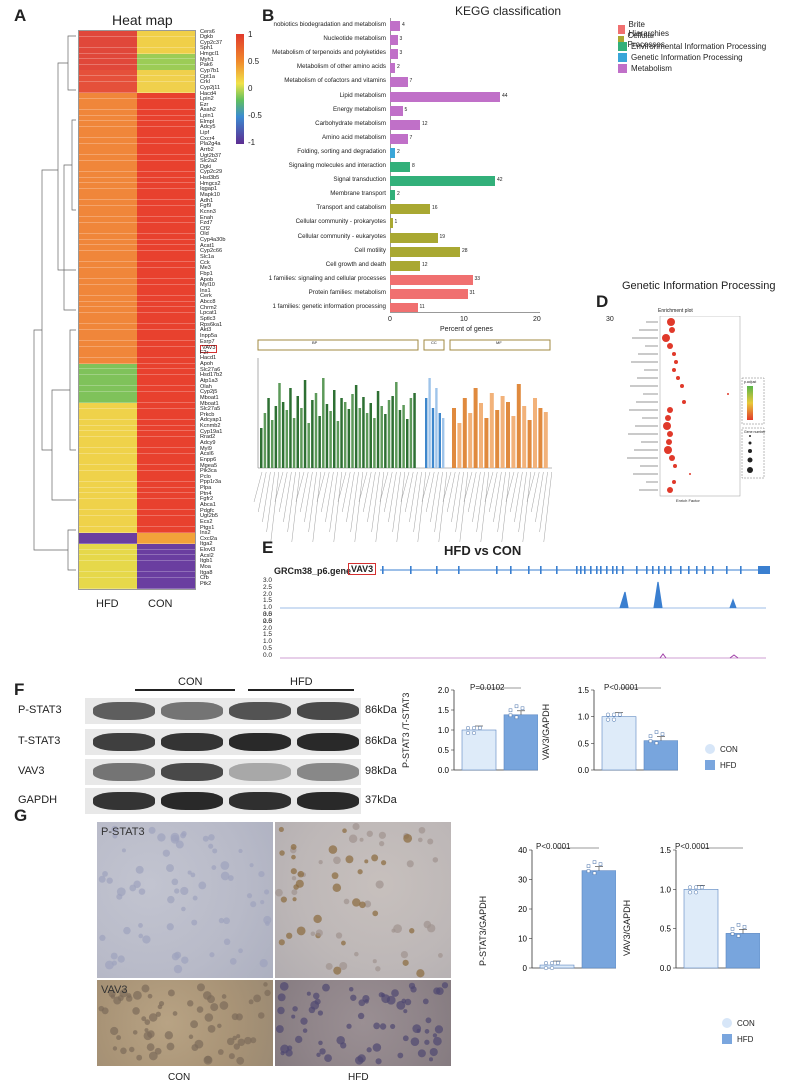  I want to click on legend-con-g: CON, so click(738, 1023).